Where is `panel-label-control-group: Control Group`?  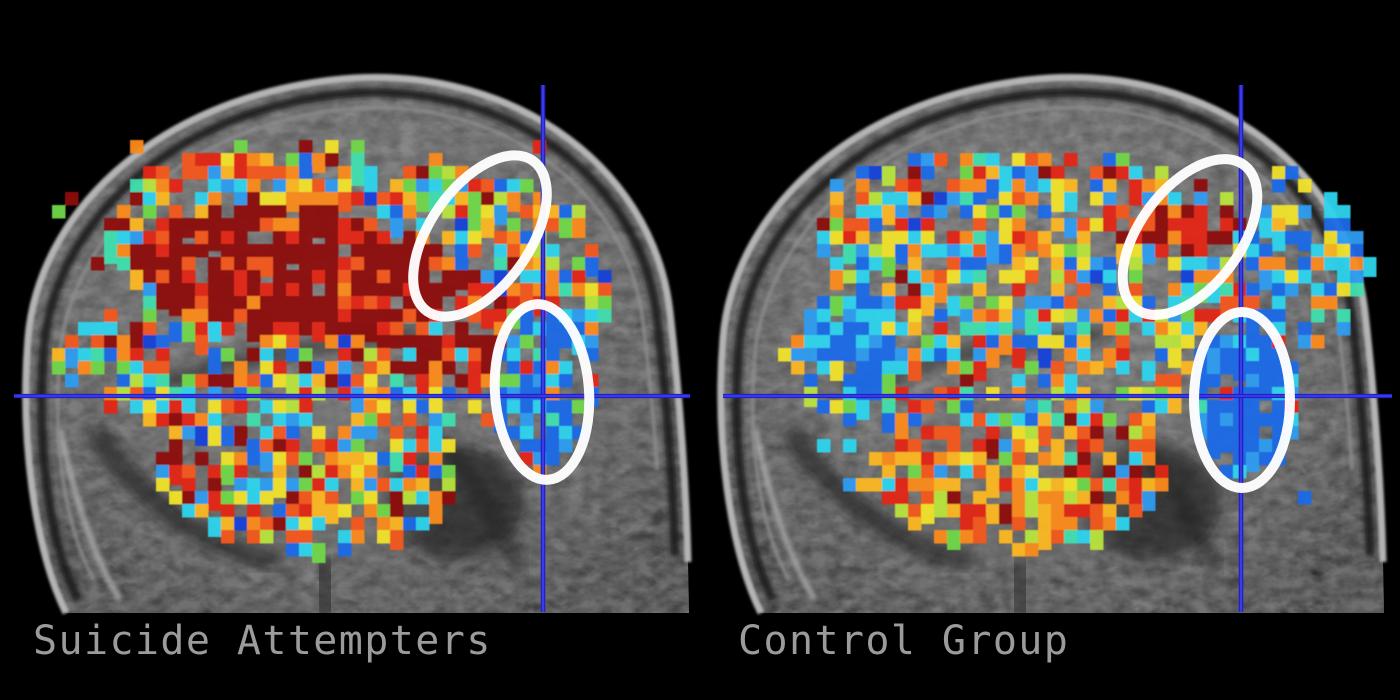
panel-label-control-group: Control Group is located at coordinates (904, 641).